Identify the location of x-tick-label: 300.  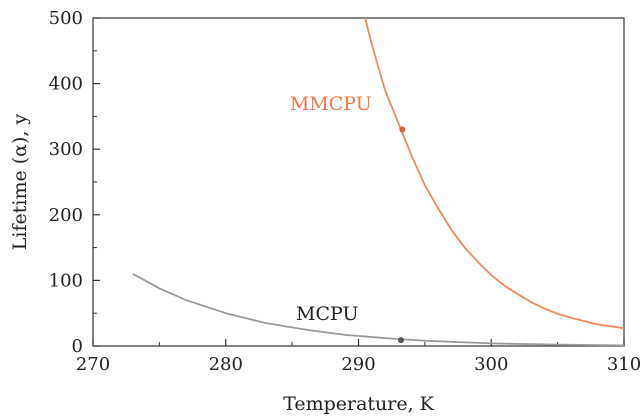
(491, 364).